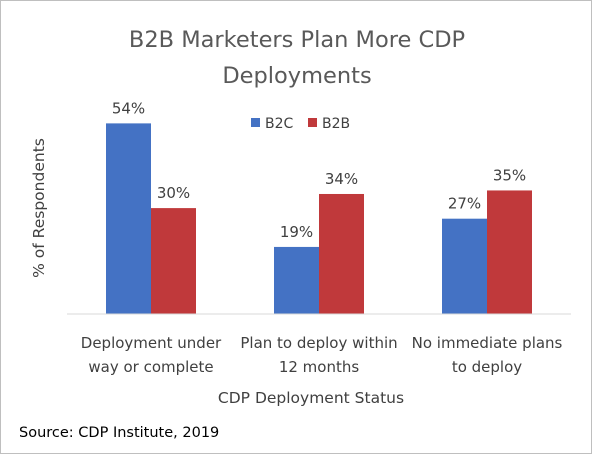 This screenshot has width=592, height=455. Describe the element at coordinates (487, 367) in the screenshot. I see `x-tick-label-3-line-2: to deploy` at that location.